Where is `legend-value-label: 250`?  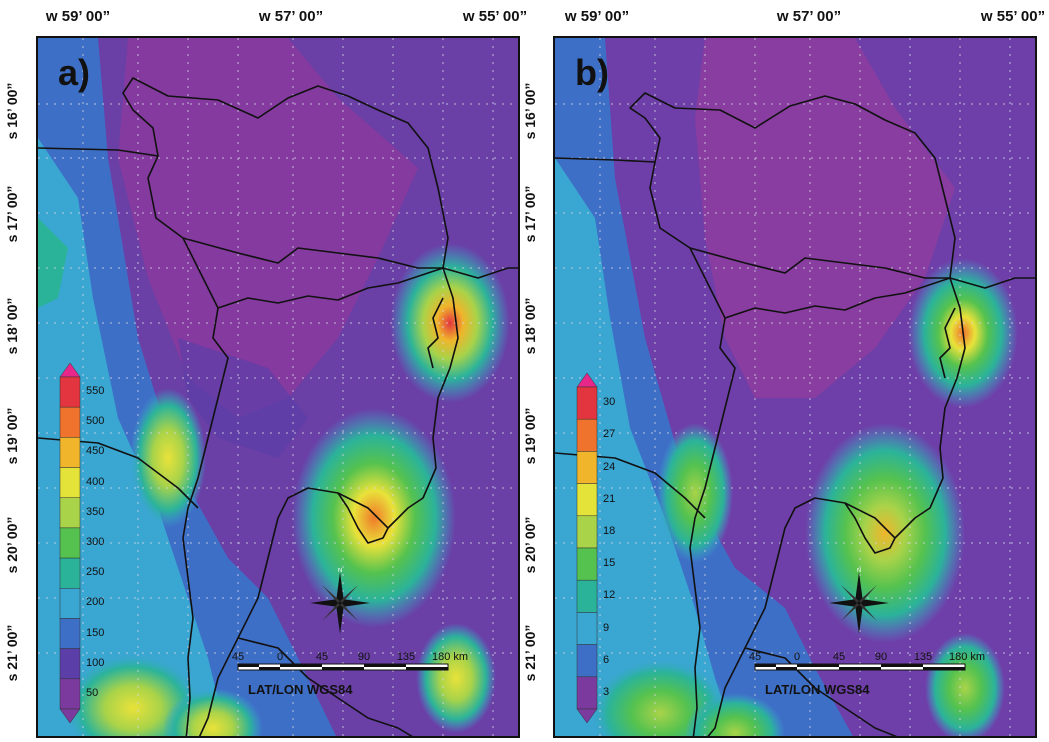 legend-value-label: 250 is located at coordinates (95, 572).